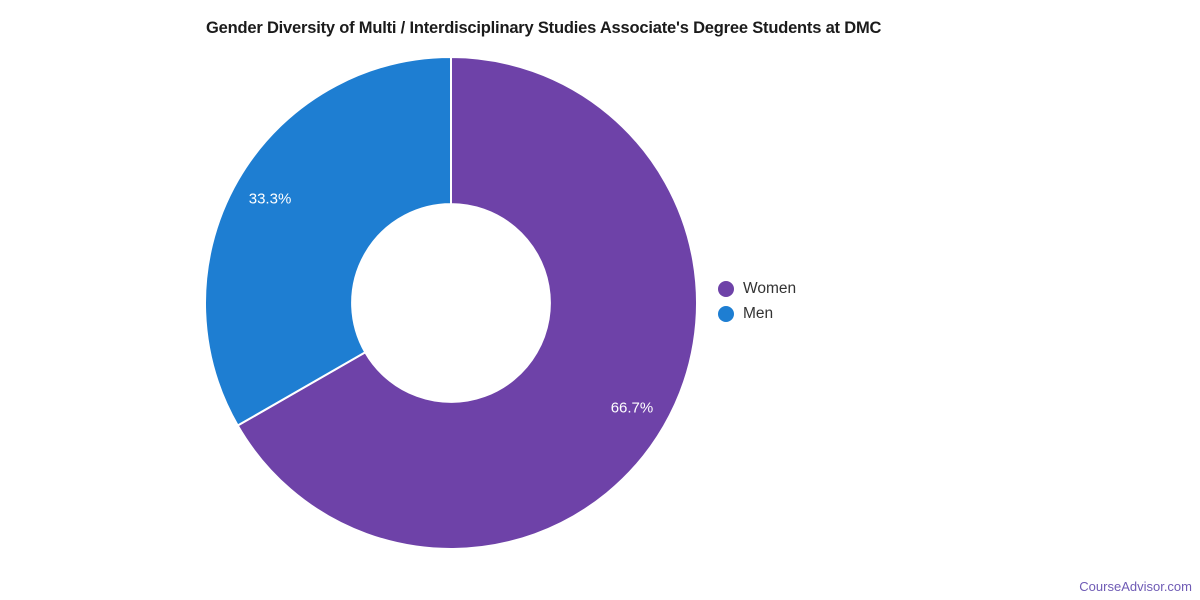 This screenshot has width=1200, height=600. I want to click on legend-marker-men, so click(726, 314).